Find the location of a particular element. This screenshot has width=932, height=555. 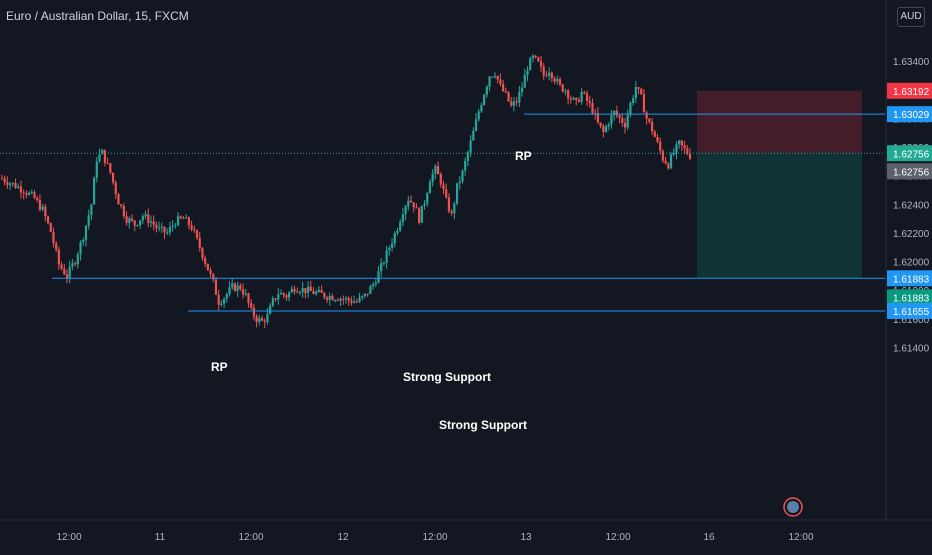

price-tag: 1.63029 is located at coordinates (909, 114).